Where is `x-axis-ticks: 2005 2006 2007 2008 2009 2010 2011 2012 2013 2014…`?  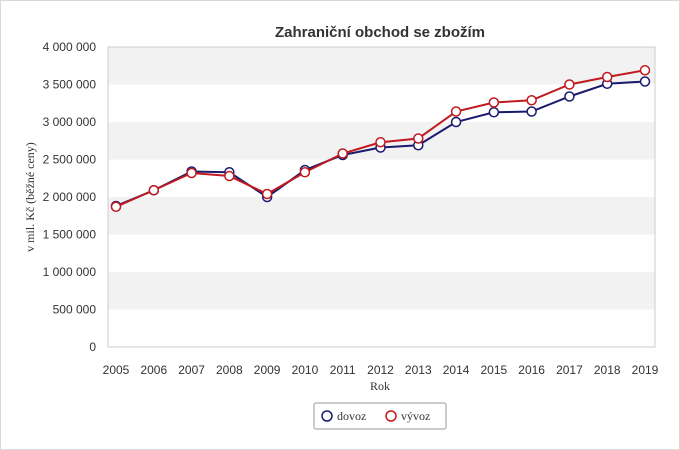
x-axis-ticks: 2005 2006 2007 2008 2009 2010 2011 2012 2013 2014… is located at coordinates (381, 370).